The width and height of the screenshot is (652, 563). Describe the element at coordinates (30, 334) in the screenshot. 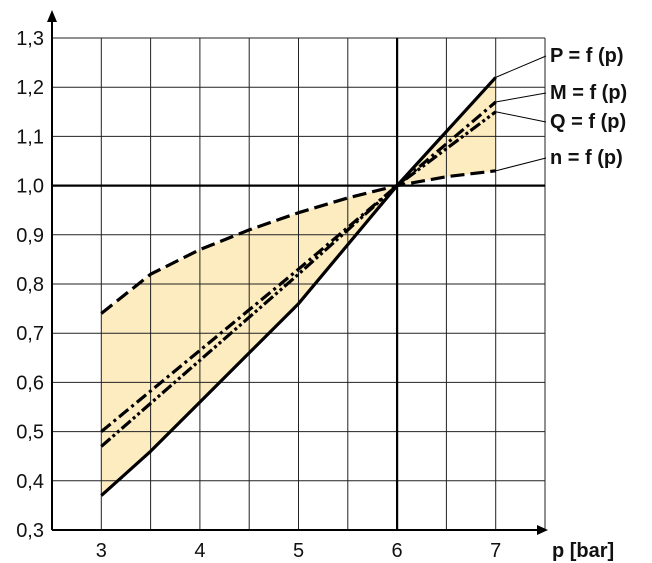

I see `y-tick-label: 0,7` at that location.